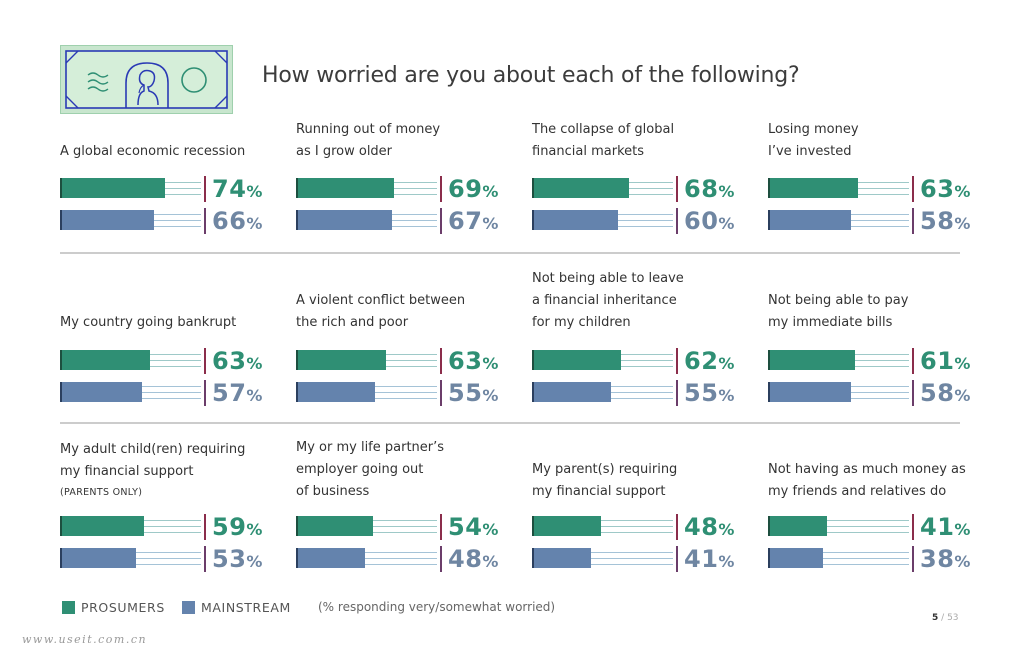  Describe the element at coordinates (344, 151) in the screenshot. I see `item-label-line: as I grow older` at that location.